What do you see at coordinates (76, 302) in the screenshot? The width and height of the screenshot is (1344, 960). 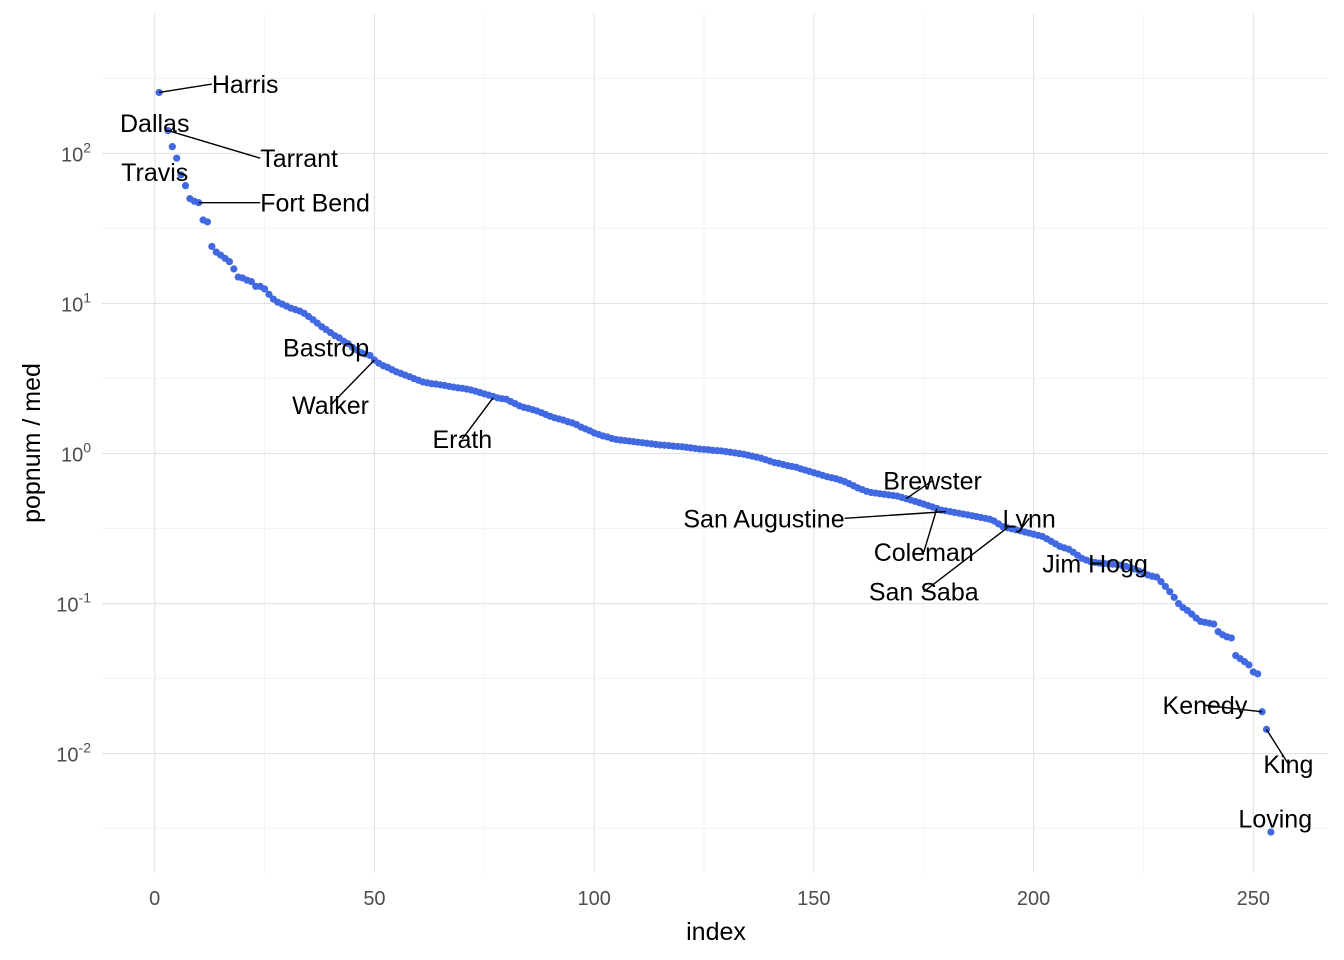 I see `y-tick-label: 10¹` at bounding box center [76, 302].